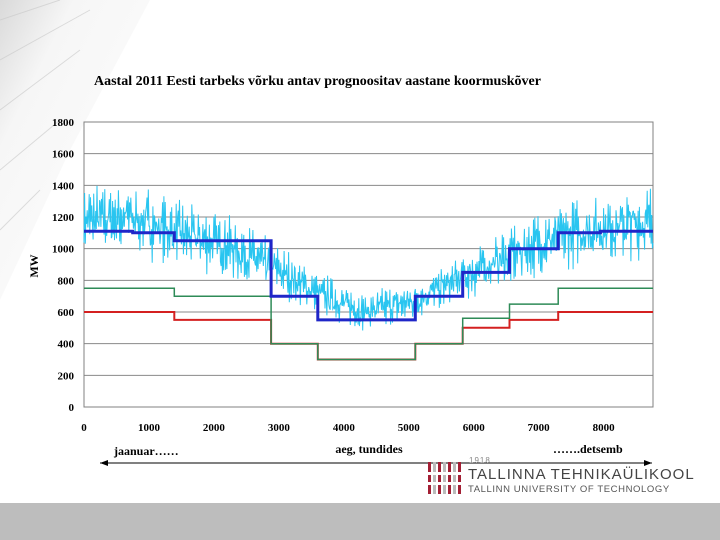  Describe the element at coordinates (63, 218) in the screenshot. I see `y-tick-label-1200: 1200` at that location.